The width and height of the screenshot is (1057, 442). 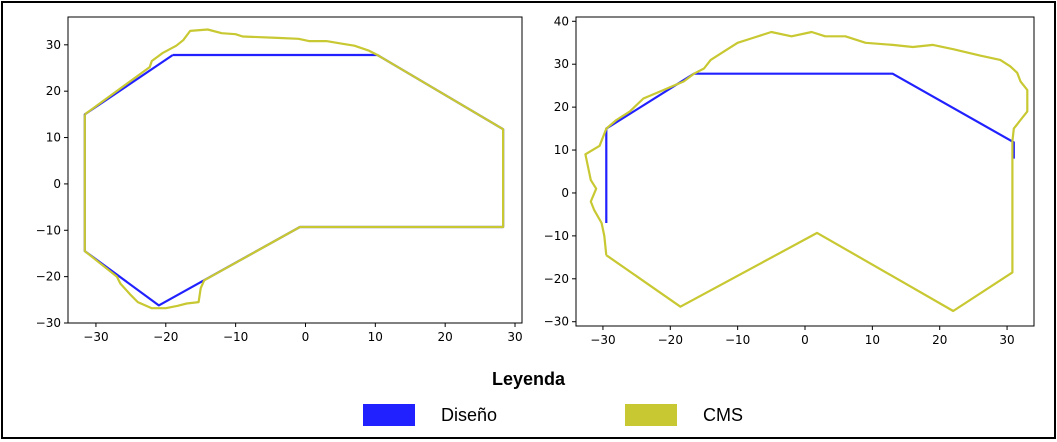 What do you see at coordinates (556, 279) in the screenshot?
I see `chart2-y-tick-label: −20` at bounding box center [556, 279].